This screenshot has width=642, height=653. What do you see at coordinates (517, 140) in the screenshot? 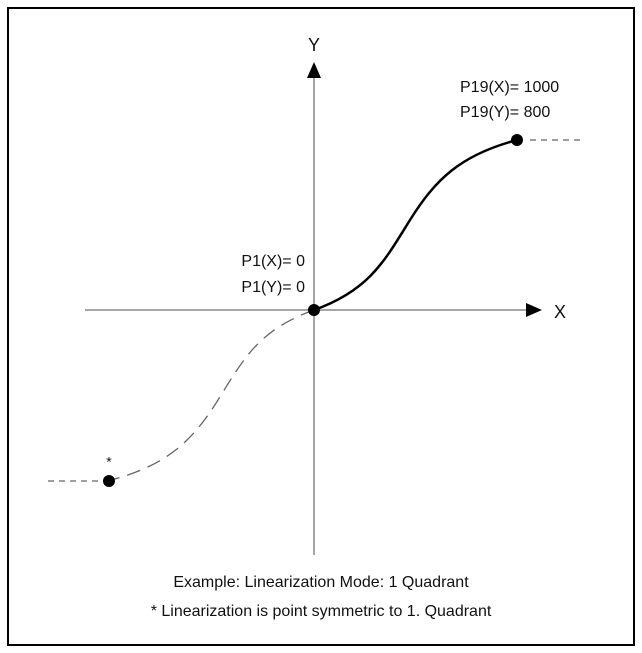
I see `point-p19` at bounding box center [517, 140].